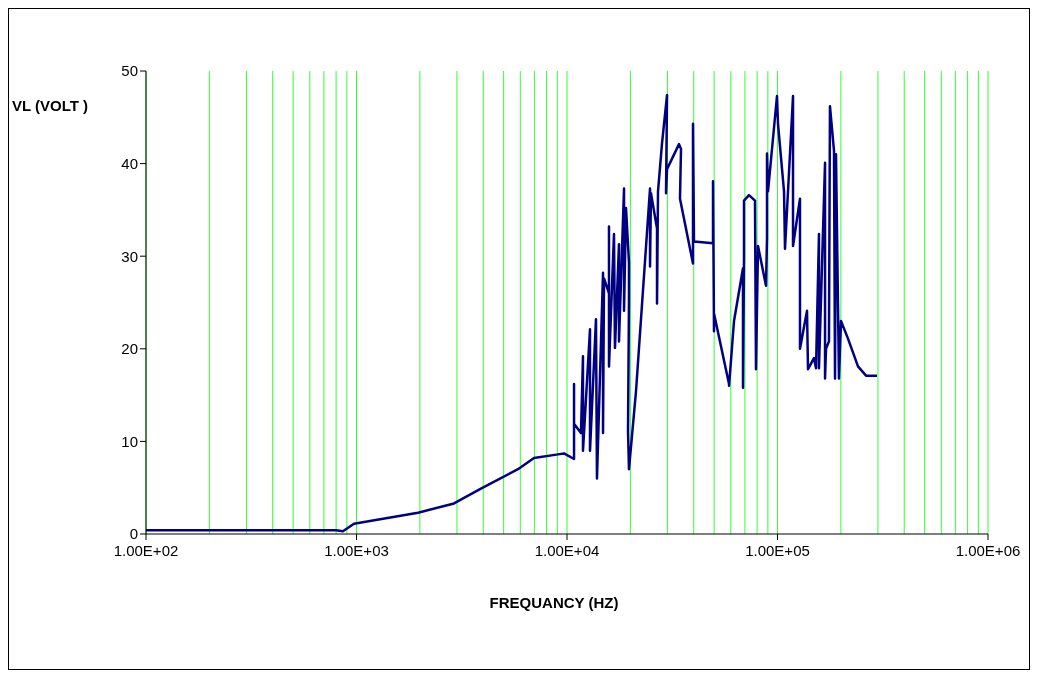 This screenshot has width=1040, height=687. What do you see at coordinates (129, 441) in the screenshot?
I see `y-tick-label: 10` at bounding box center [129, 441].